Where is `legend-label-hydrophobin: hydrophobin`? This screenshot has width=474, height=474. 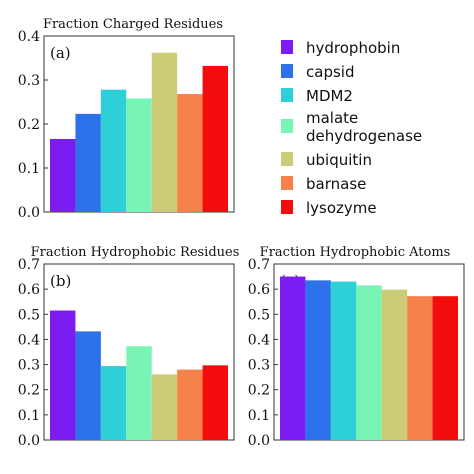
legend-label-hydrophobin: hydrophobin is located at coordinates (353, 48).